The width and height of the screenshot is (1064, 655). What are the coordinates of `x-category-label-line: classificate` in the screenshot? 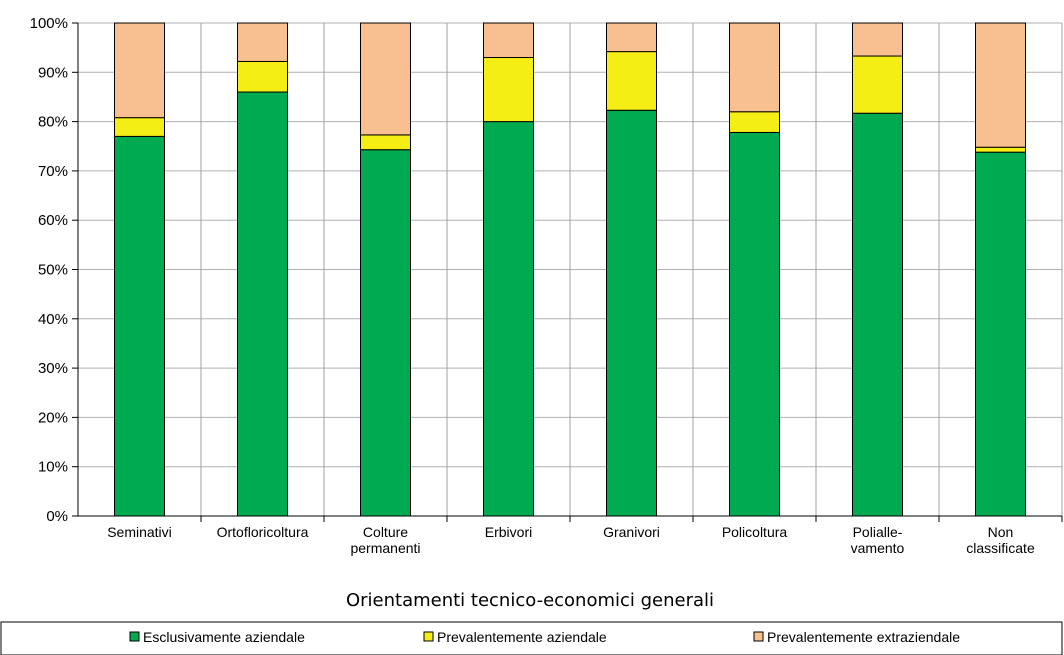 It's located at (1000, 548).